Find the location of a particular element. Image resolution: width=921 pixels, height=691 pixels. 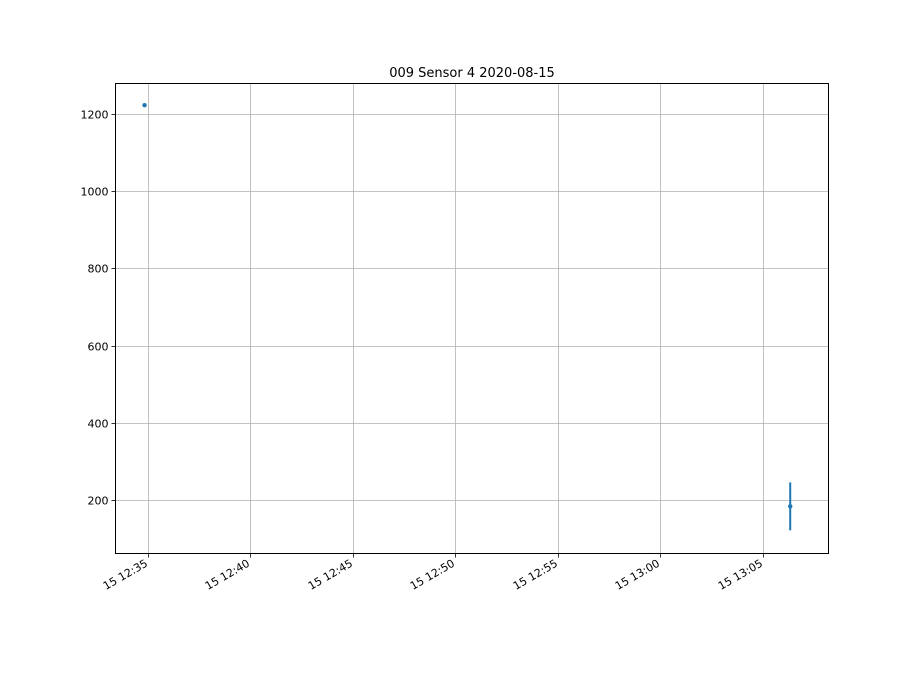

y-tick-label: 800 is located at coordinates (98, 269).